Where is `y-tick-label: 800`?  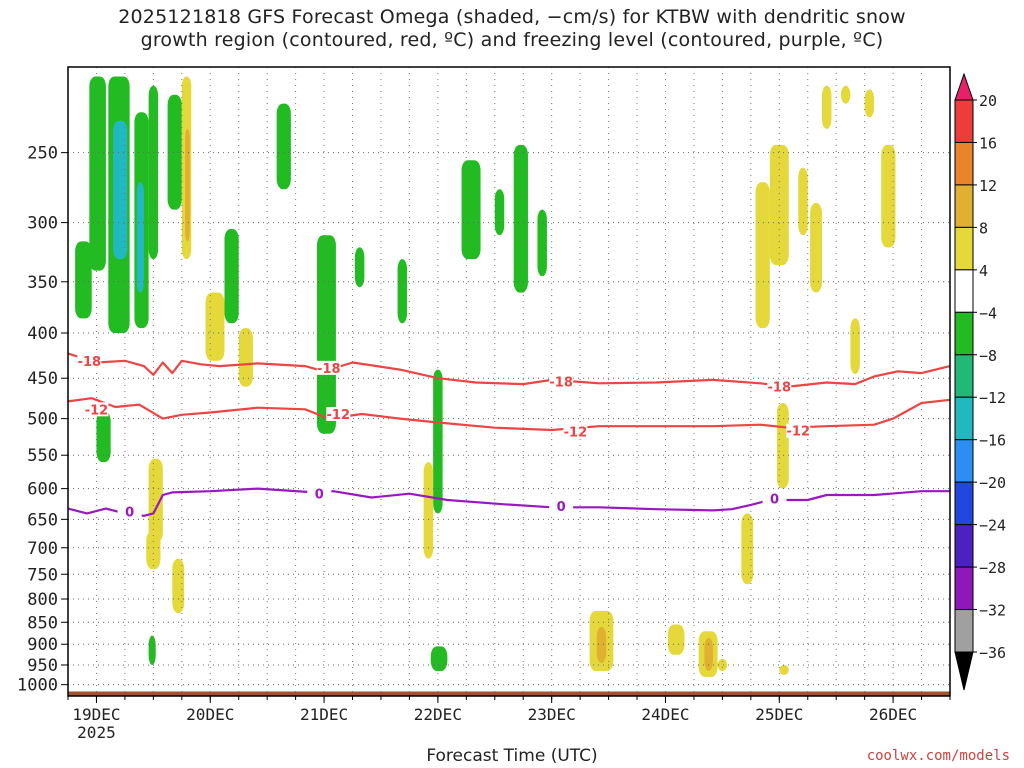 y-tick-label: 800 is located at coordinates (42, 600).